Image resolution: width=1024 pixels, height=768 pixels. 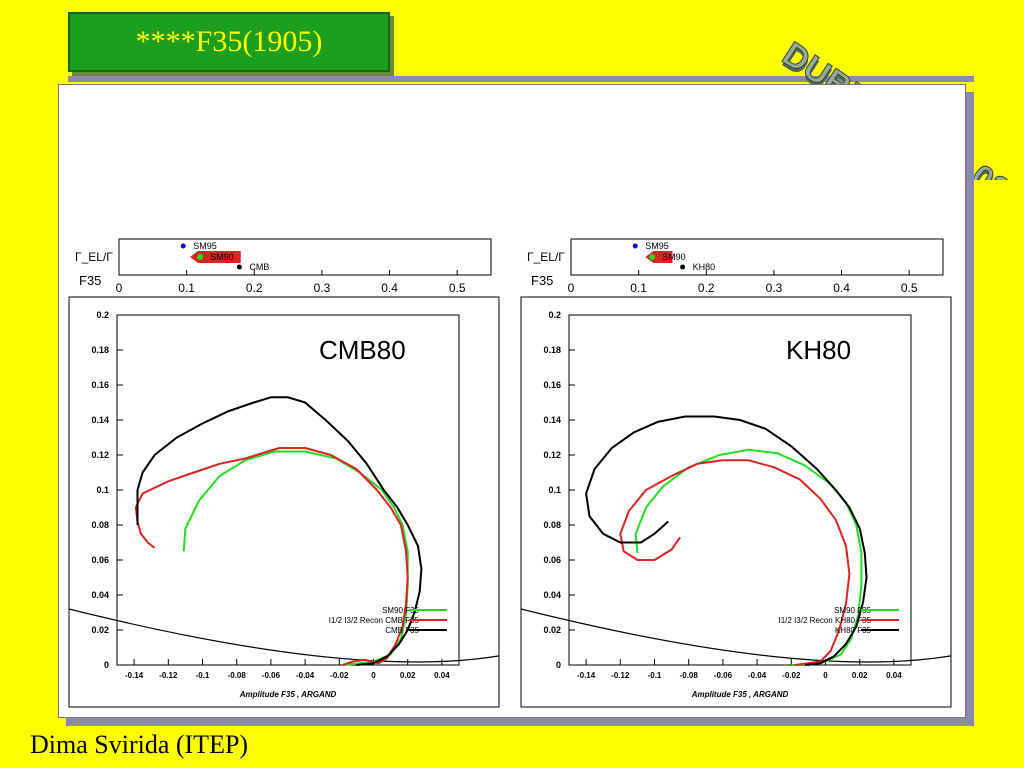 I want to click on strip-point-label: KH80, so click(x=704, y=267).